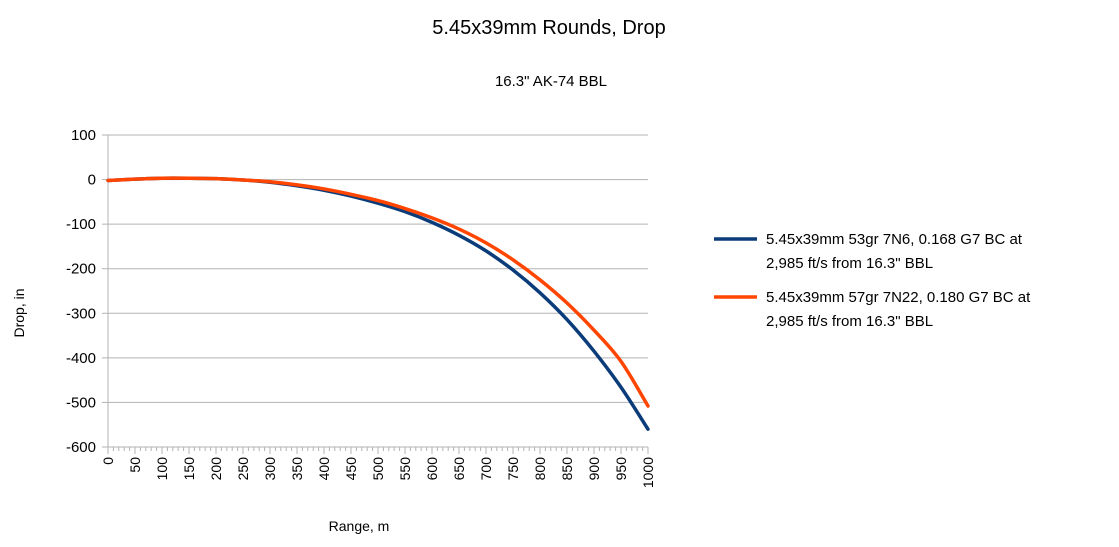  Describe the element at coordinates (486, 469) in the screenshot. I see `x-tick-label: 700` at that location.